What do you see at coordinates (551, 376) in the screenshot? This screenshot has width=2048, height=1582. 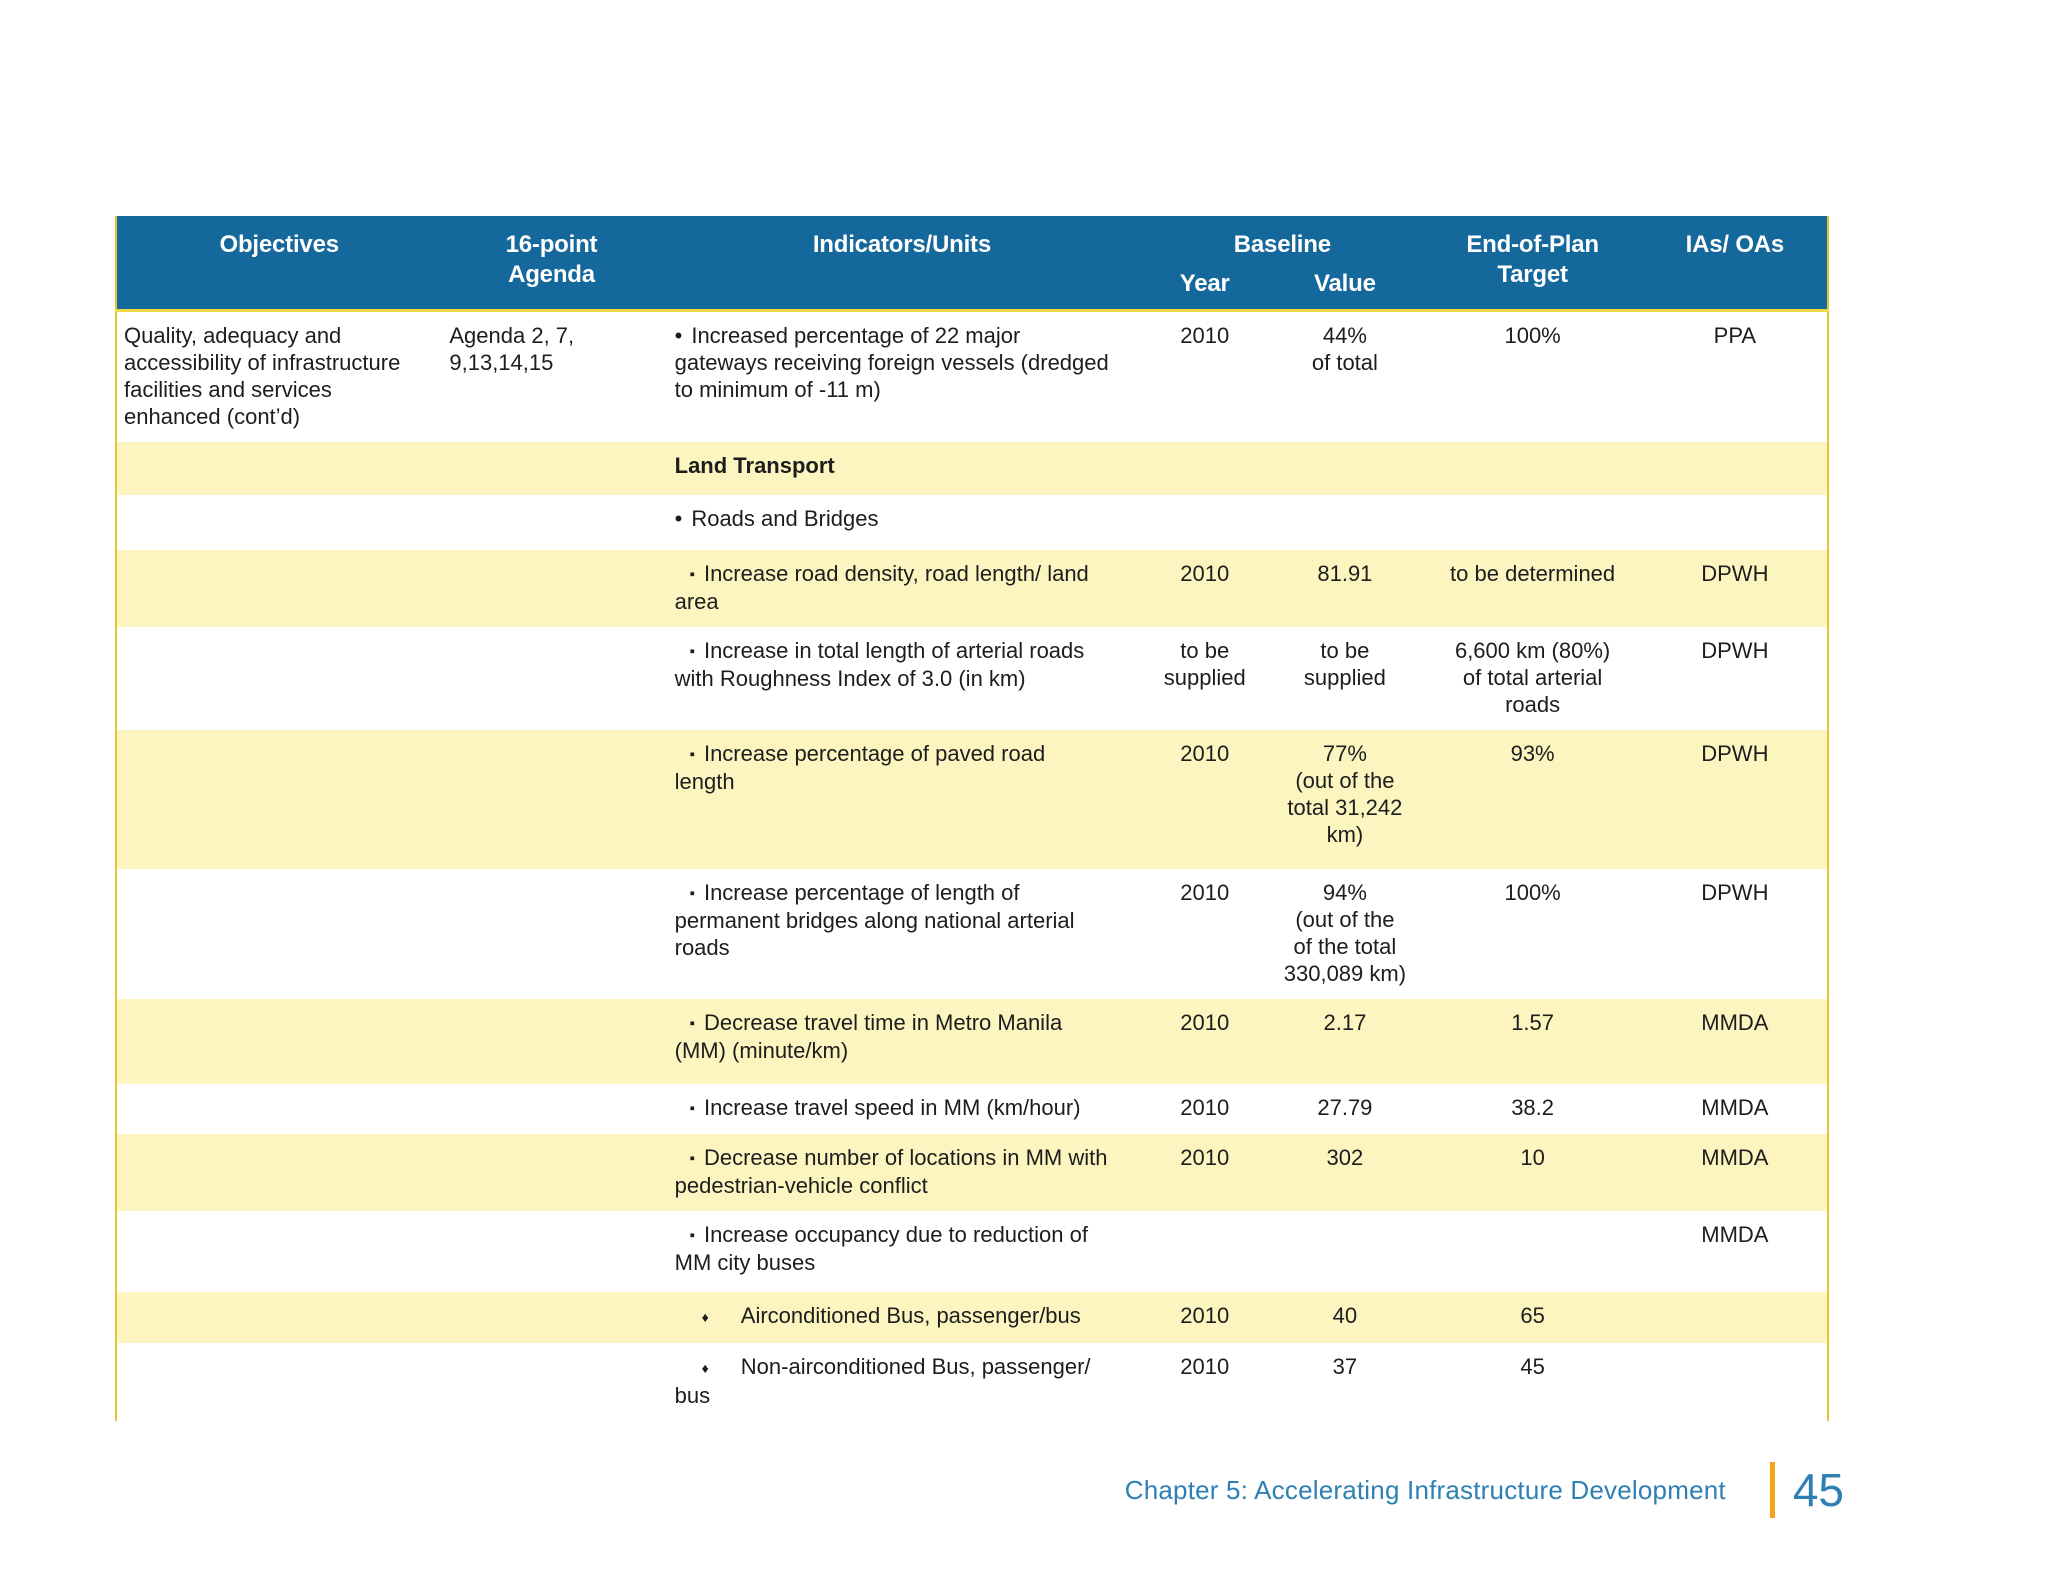 I see `agenda-cell: Agenda 2, 7, 9,13,14,15` at bounding box center [551, 376].